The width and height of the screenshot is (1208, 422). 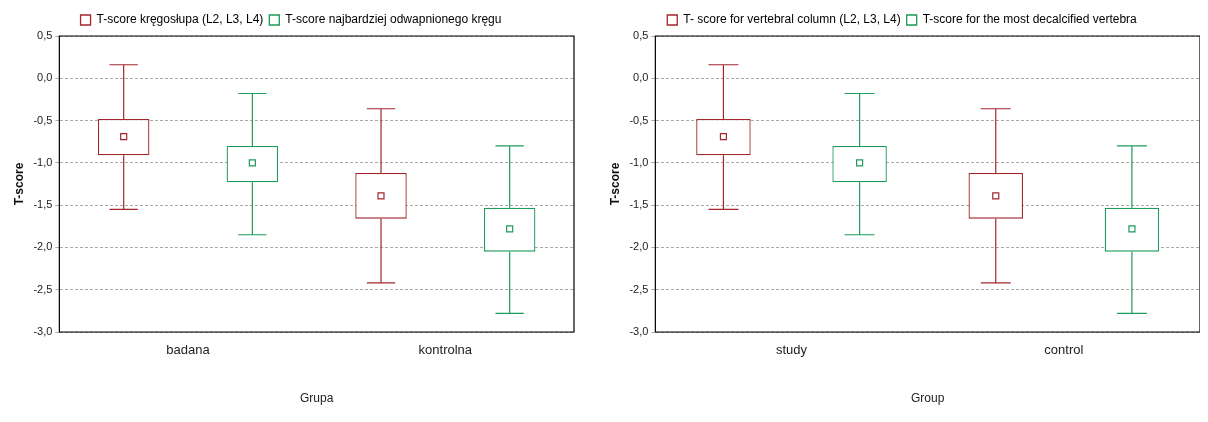 I want to click on legend-label: T-score kręgosłupa (L2, L3, L4), so click(x=180, y=19).